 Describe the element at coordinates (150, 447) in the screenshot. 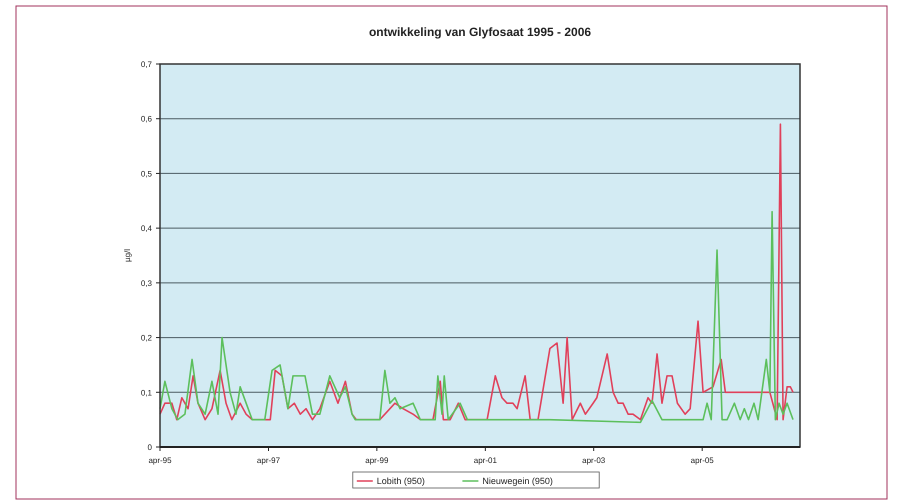

I see `y-tick-label: 0` at that location.